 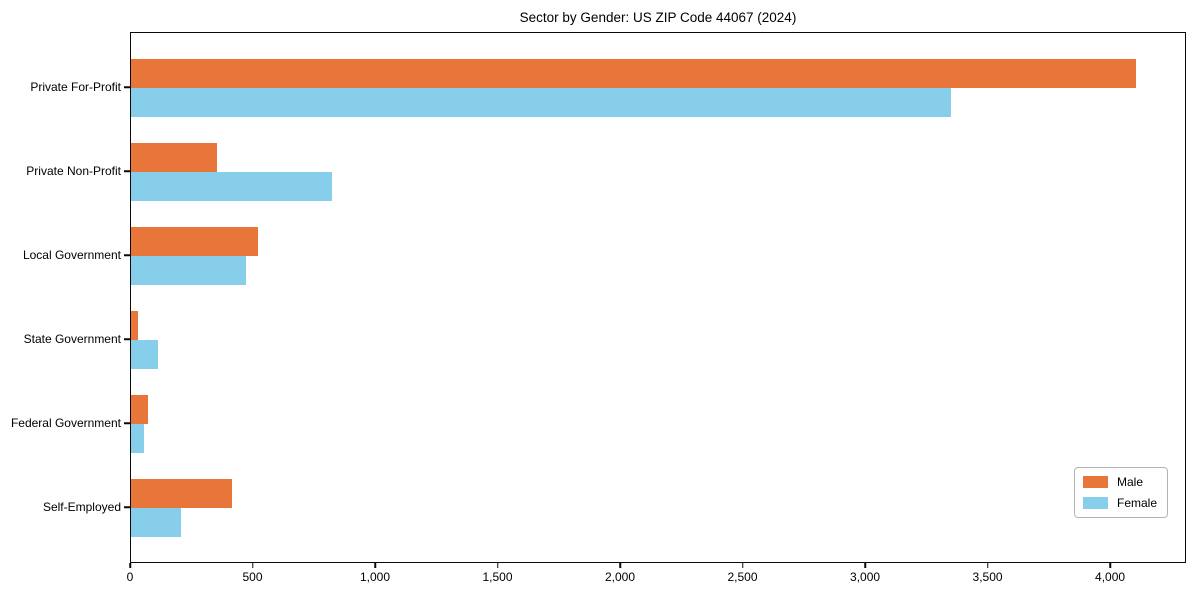 What do you see at coordinates (1120, 492) in the screenshot?
I see `legend: Male Female` at bounding box center [1120, 492].